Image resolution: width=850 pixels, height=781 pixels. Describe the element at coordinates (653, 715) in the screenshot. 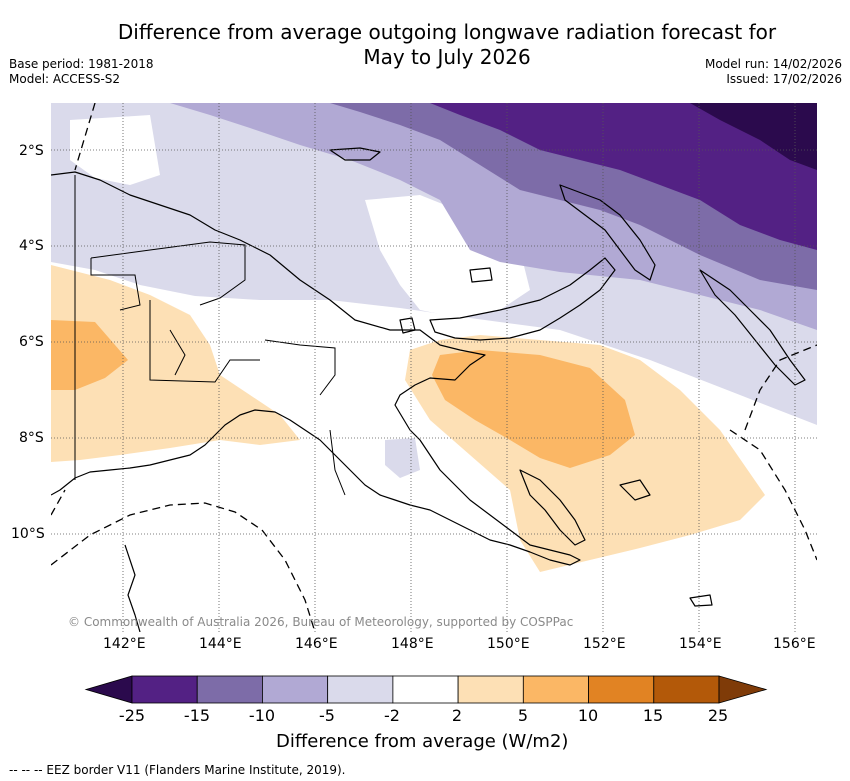

I see `cb-tick-8: 15` at that location.